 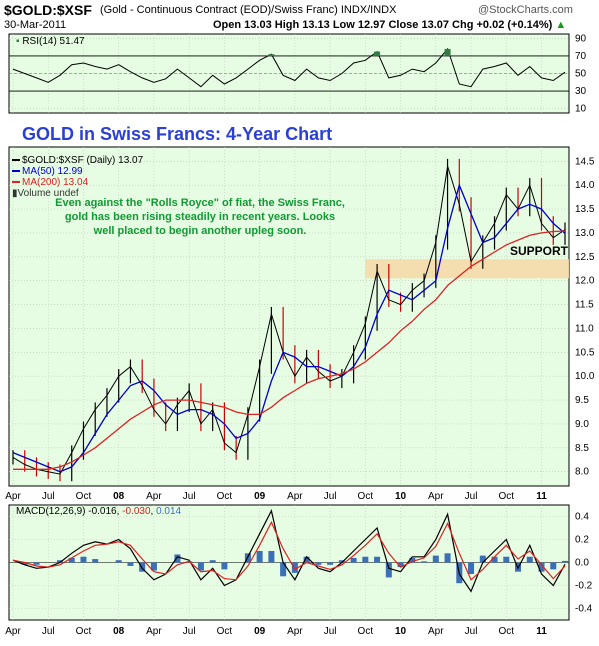 What do you see at coordinates (169, 511) in the screenshot?
I see `macd-hist-value: 0.014` at bounding box center [169, 511].